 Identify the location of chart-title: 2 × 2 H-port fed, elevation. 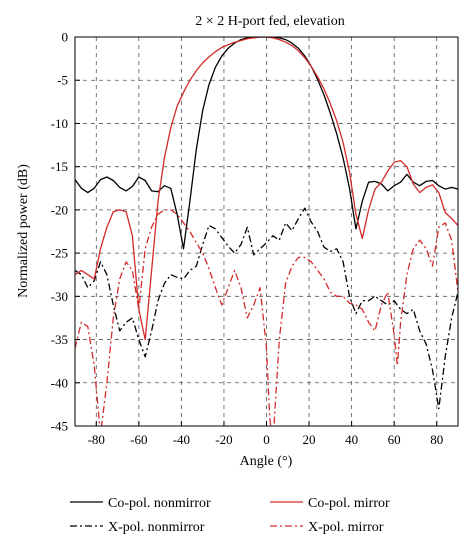
(269, 21).